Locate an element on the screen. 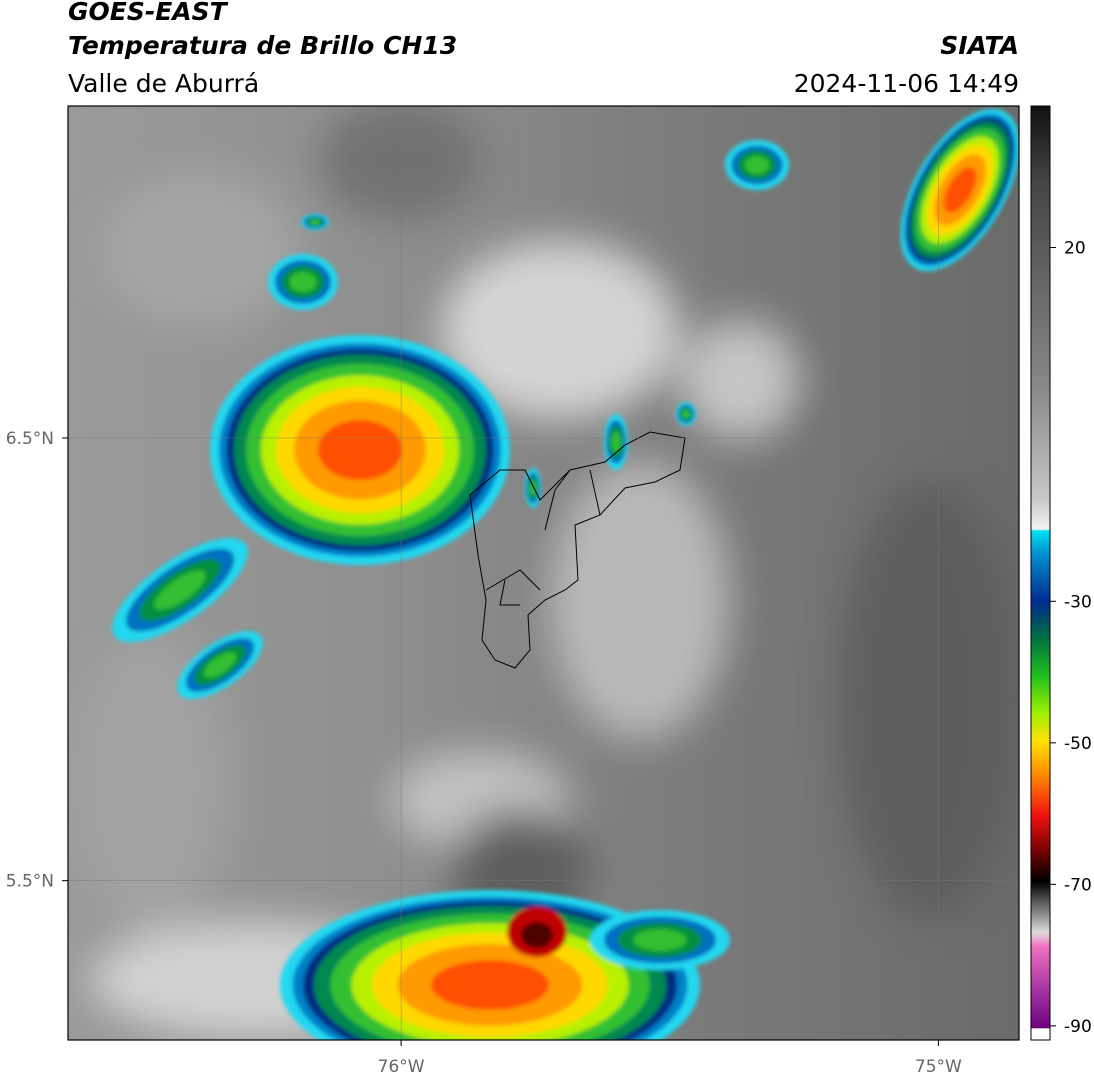  colorbar-tick-label: -30 is located at coordinates (1078, 602).